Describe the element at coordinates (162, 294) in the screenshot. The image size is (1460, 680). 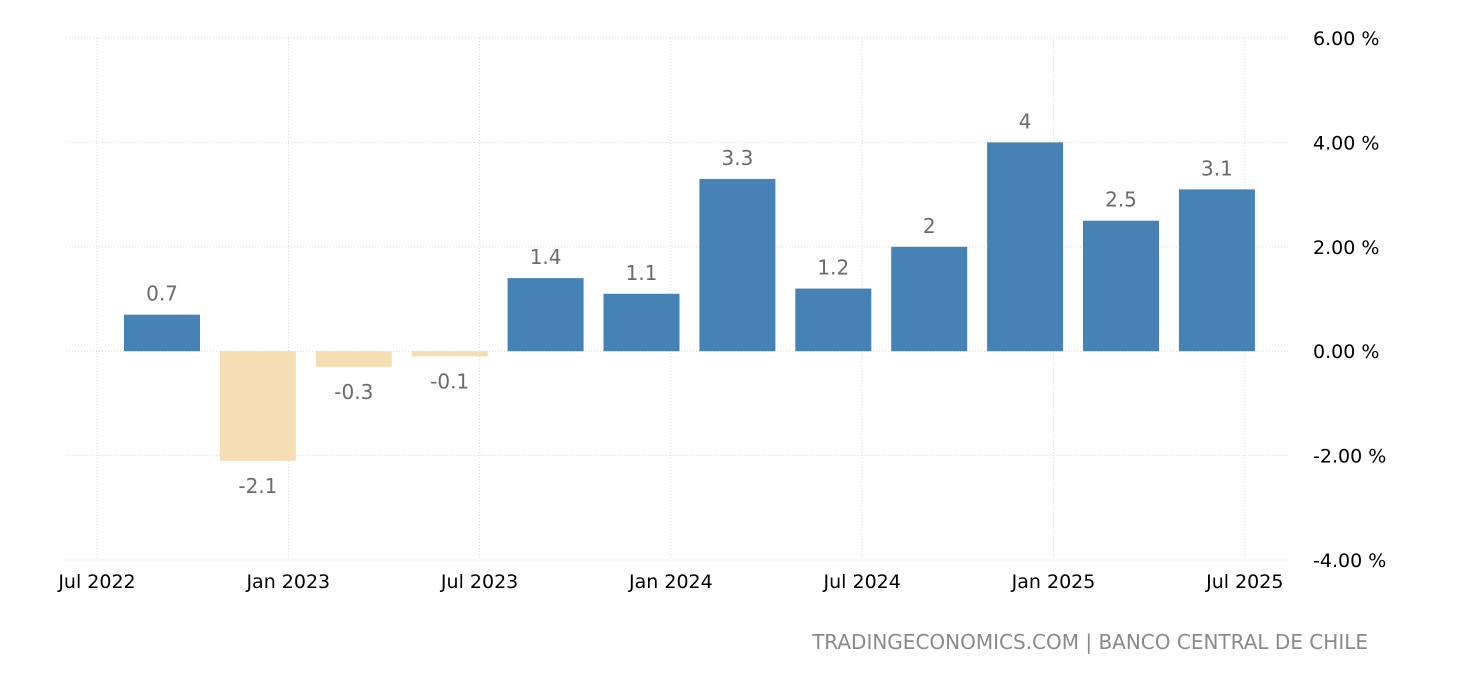
I see `data-label: 0.7` at that location.